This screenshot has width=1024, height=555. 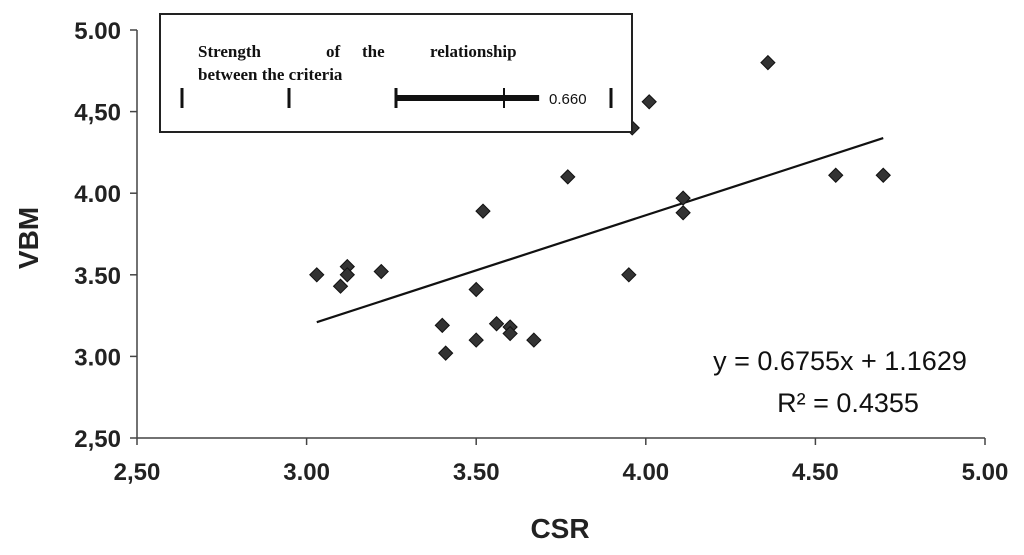 I want to click on x-tick-label: 2,50, so click(x=137, y=472).